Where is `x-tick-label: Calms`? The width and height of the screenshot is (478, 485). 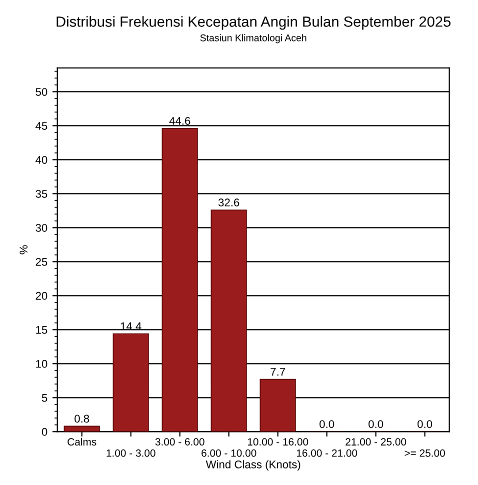
x-tick-label: Calms is located at coordinates (82, 442).